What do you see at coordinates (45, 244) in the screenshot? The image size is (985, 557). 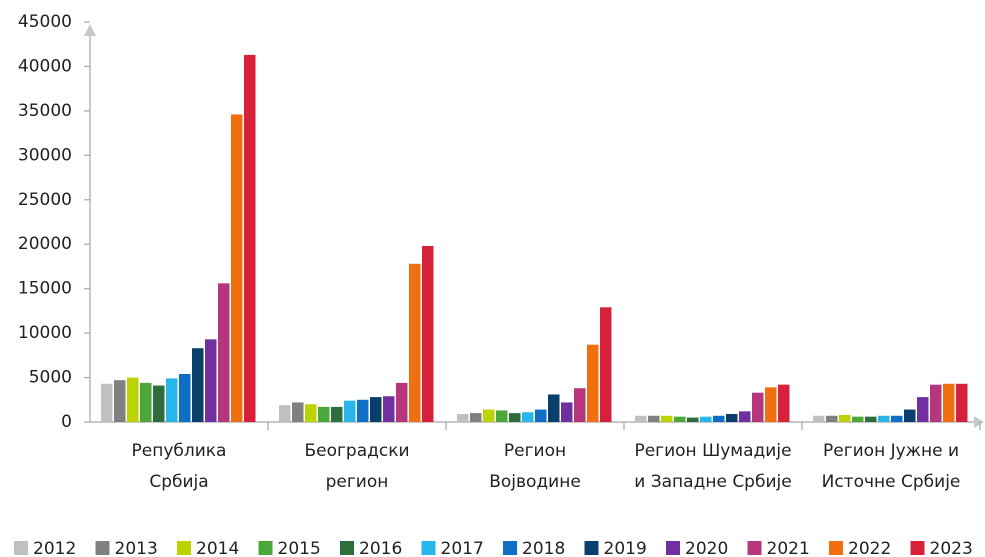 I see `y-tick-label: 20000` at bounding box center [45, 244].